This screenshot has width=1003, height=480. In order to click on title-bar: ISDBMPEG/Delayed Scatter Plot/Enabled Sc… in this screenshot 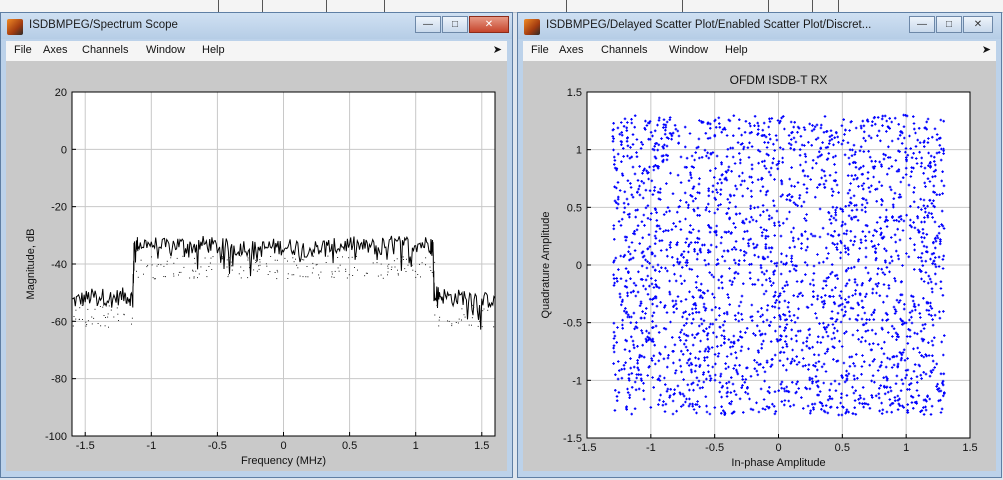, I will do `click(759, 26)`.